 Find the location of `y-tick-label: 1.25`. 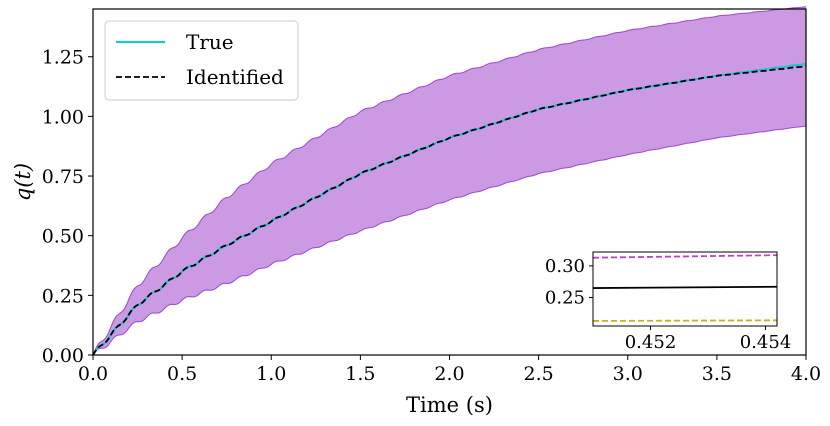

y-tick-label: 1.25 is located at coordinates (63, 58).